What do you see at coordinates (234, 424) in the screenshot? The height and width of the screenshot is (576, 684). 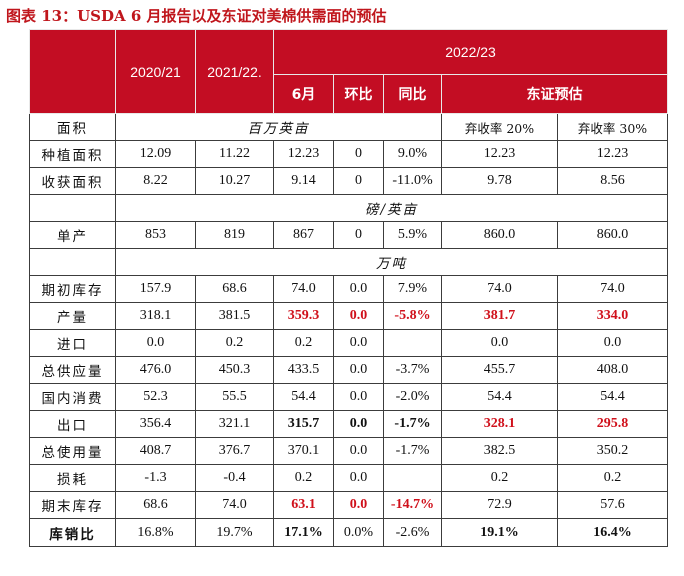 I see `cell-2021: 321.1` at bounding box center [234, 424].